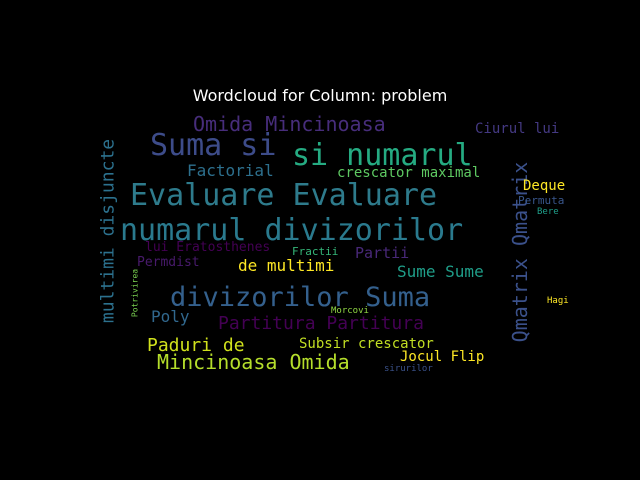  What do you see at coordinates (408, 369) in the screenshot?
I see `word-27: sirurilor` at bounding box center [408, 369].